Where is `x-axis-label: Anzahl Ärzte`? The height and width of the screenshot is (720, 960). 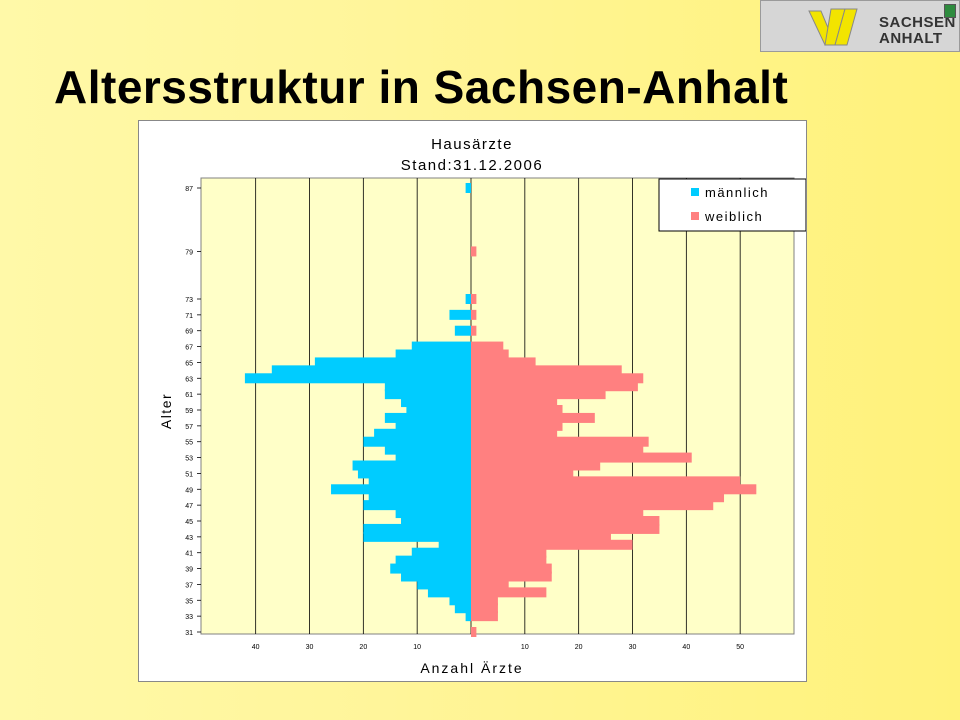 x-axis-label: Anzahl Ärzte is located at coordinates (471, 668).